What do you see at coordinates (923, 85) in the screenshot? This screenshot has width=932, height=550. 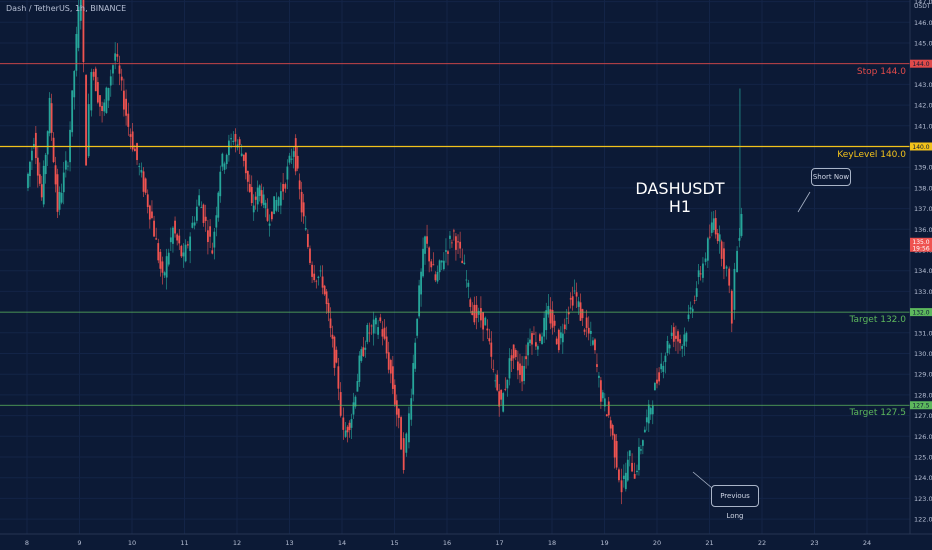 I see `price-tick-label: 143.0` at bounding box center [923, 85].